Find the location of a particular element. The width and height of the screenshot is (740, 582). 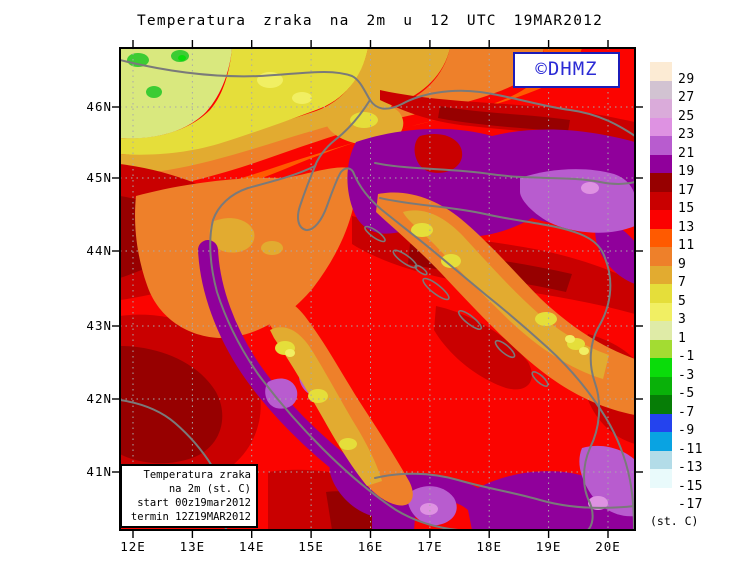

legend-value: -5 is located at coordinates (686, 393).